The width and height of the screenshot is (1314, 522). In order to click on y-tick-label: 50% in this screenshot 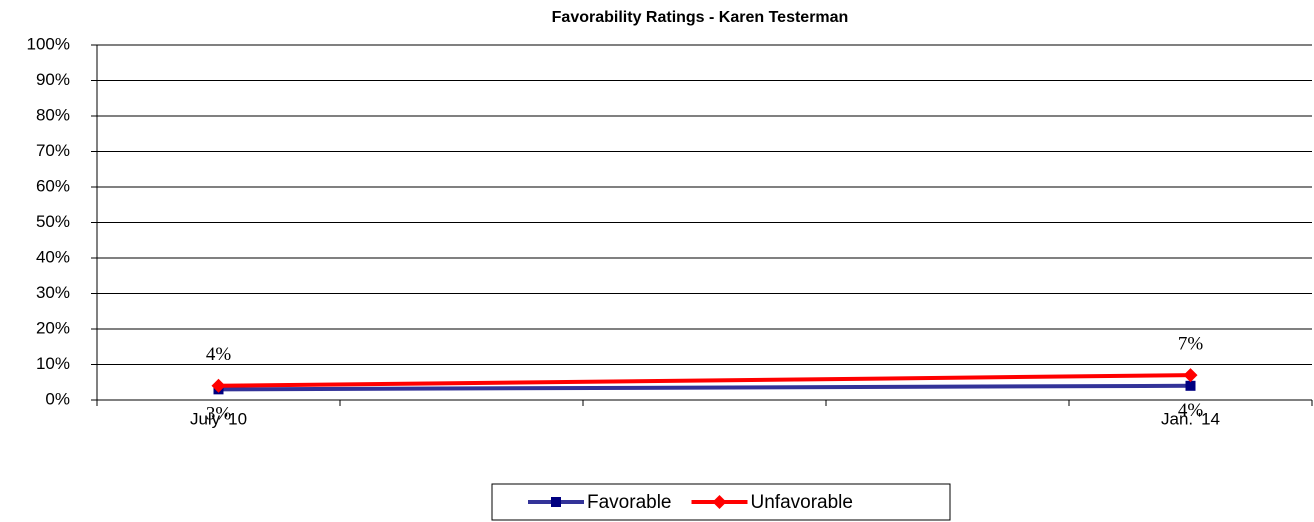, I will do `click(53, 221)`.